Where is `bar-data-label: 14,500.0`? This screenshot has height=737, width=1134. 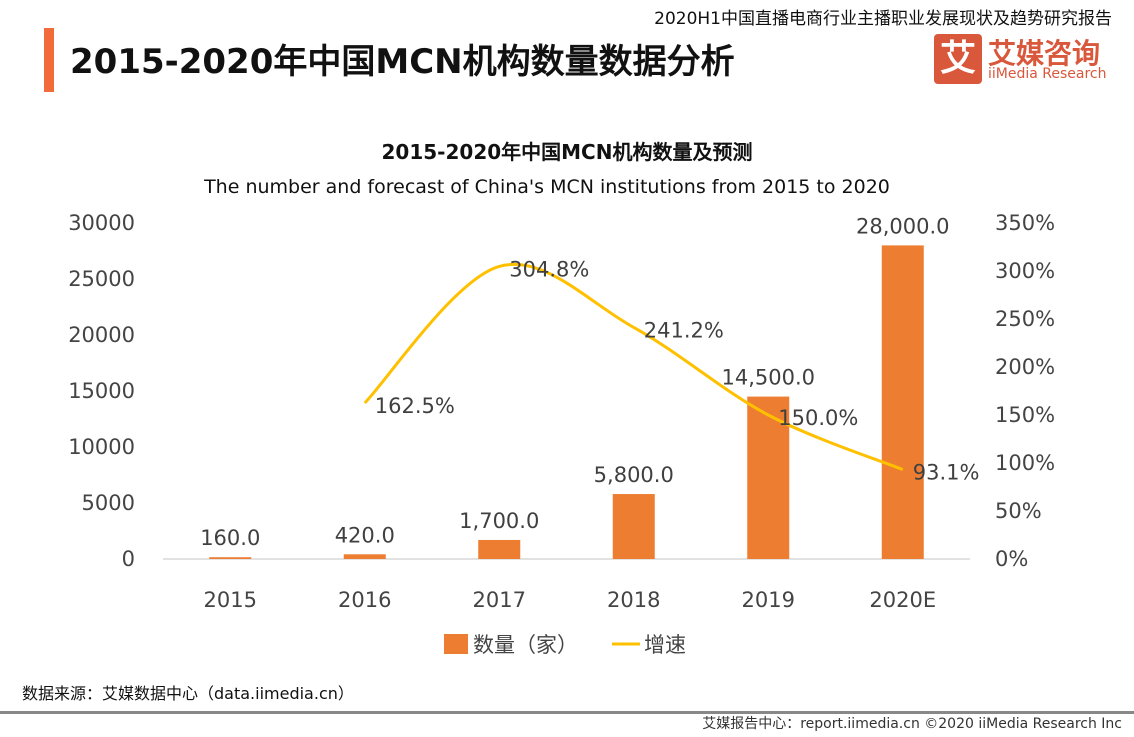 bar-data-label: 14,500.0 is located at coordinates (768, 378).